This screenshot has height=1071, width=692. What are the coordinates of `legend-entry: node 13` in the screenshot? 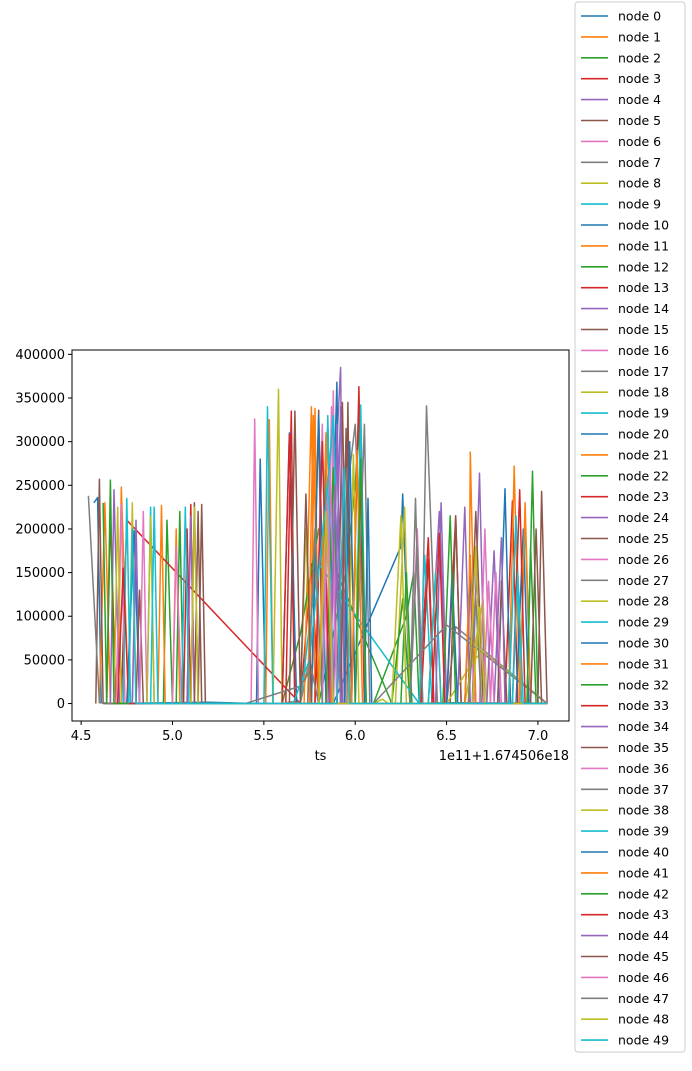 It's located at (625, 287).